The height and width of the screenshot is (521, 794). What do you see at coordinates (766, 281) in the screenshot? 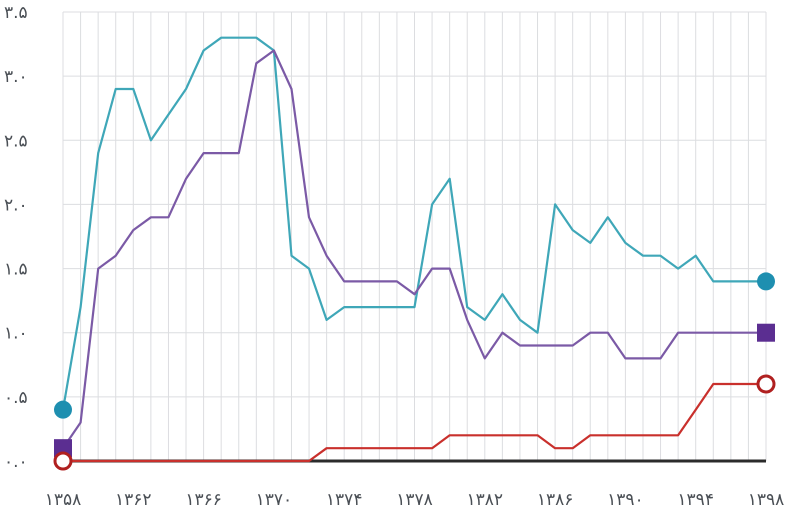
I see `series-1-end-marker` at bounding box center [766, 281].